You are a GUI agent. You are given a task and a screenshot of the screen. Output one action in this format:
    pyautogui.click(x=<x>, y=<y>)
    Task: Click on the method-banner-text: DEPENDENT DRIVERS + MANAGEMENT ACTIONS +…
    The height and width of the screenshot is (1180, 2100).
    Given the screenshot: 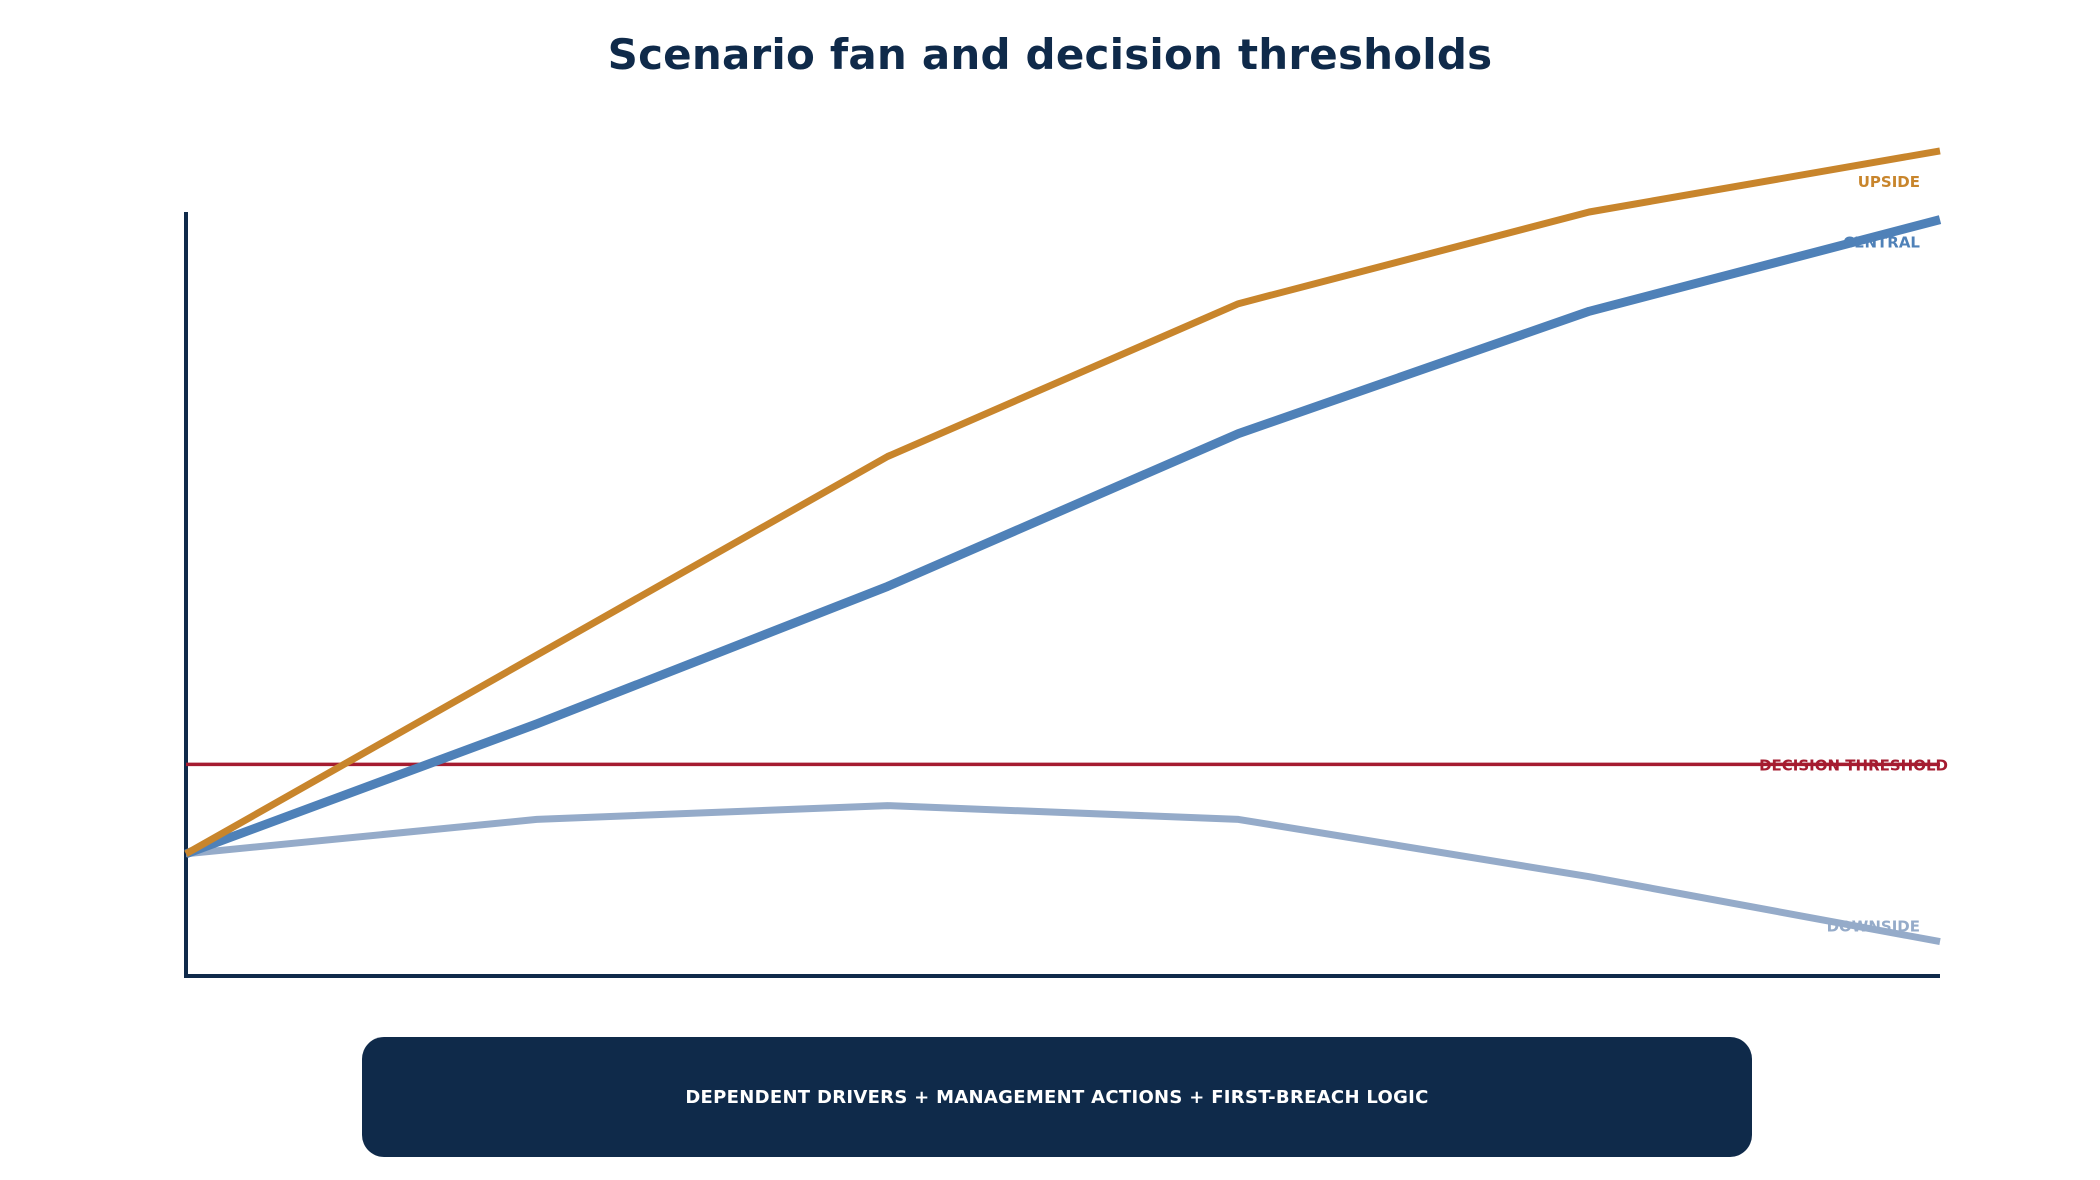 What is the action you would take?
    pyautogui.click(x=1057, y=1097)
    